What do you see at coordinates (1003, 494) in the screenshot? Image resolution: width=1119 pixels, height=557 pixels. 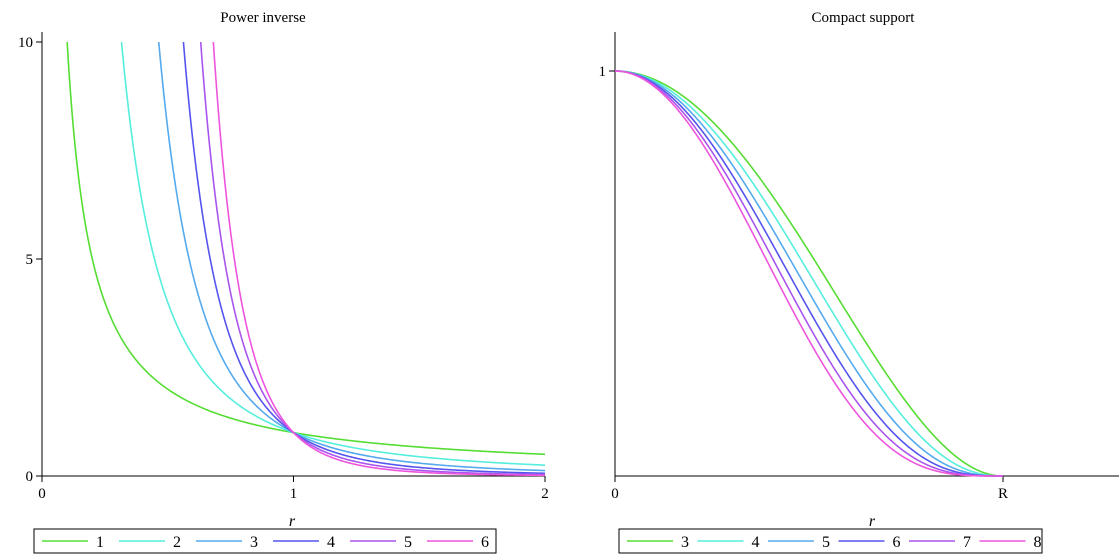 I see `compact-support-x-tick-label: R` at bounding box center [1003, 494].